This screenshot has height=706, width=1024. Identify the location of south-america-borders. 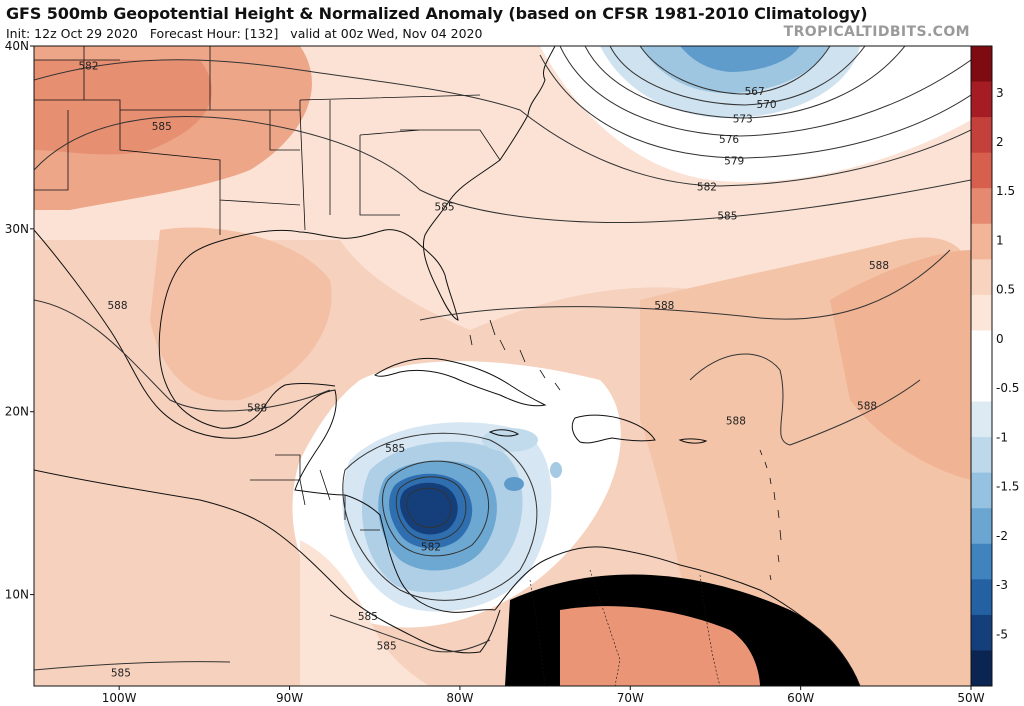
(625, 627).